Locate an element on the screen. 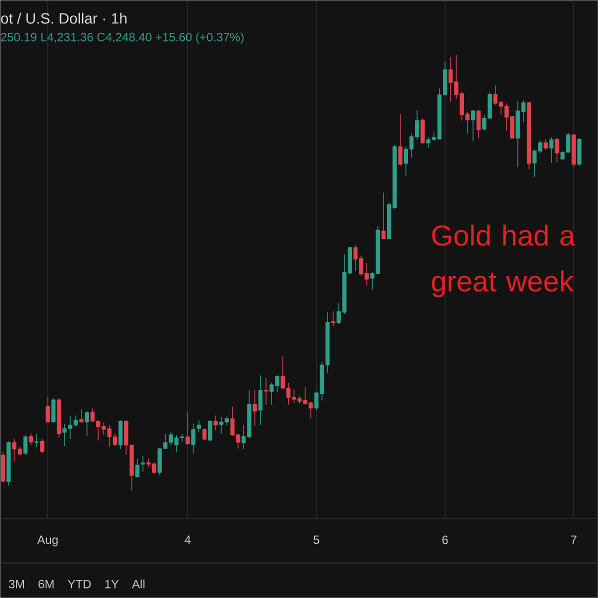 The width and height of the screenshot is (600, 598). text: 3M is located at coordinates (16, 584).